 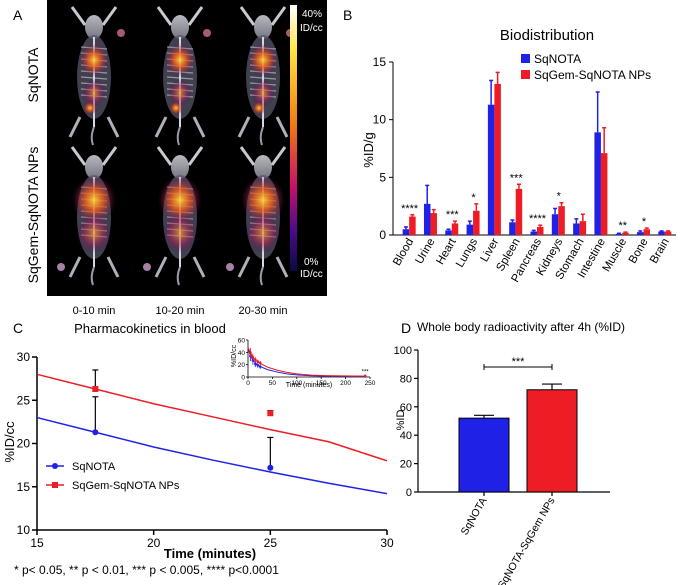 I want to click on chart-b-ytick-label: 10, so click(x=380, y=120).